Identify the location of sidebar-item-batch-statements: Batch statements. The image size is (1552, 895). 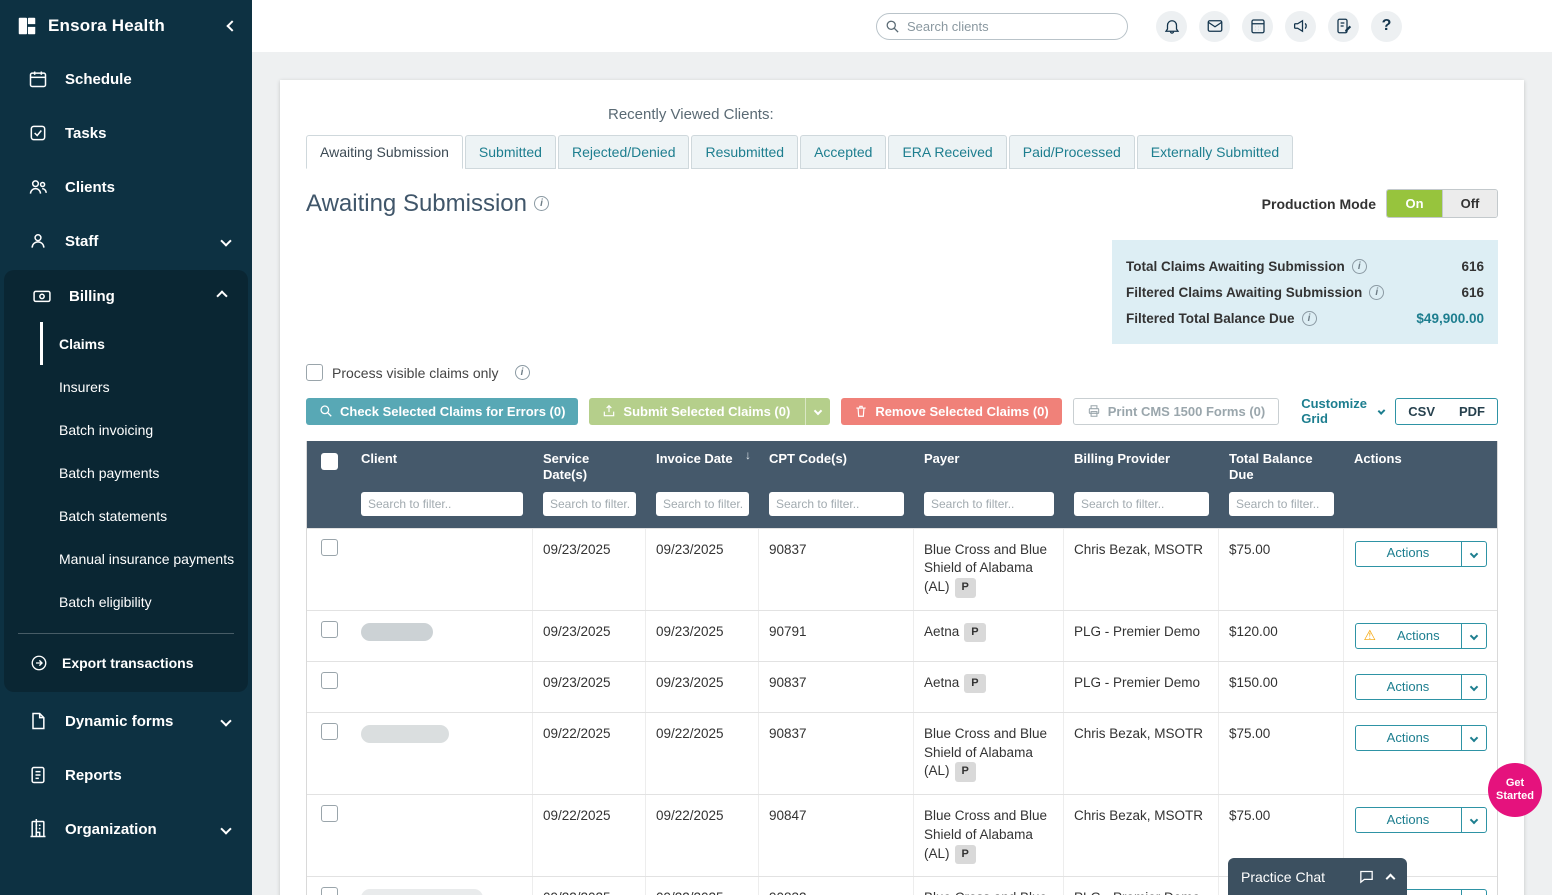
(144, 515).